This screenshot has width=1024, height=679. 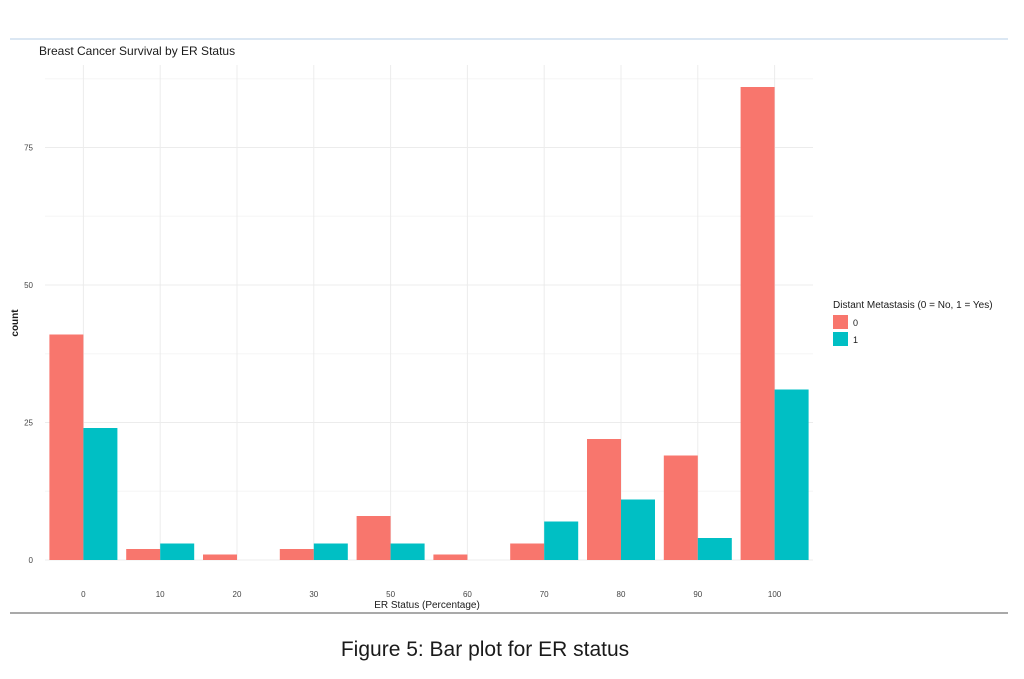 I want to click on legend-title: Distant Metastasis (0 = No, 1 = Yes), so click(x=913, y=305).